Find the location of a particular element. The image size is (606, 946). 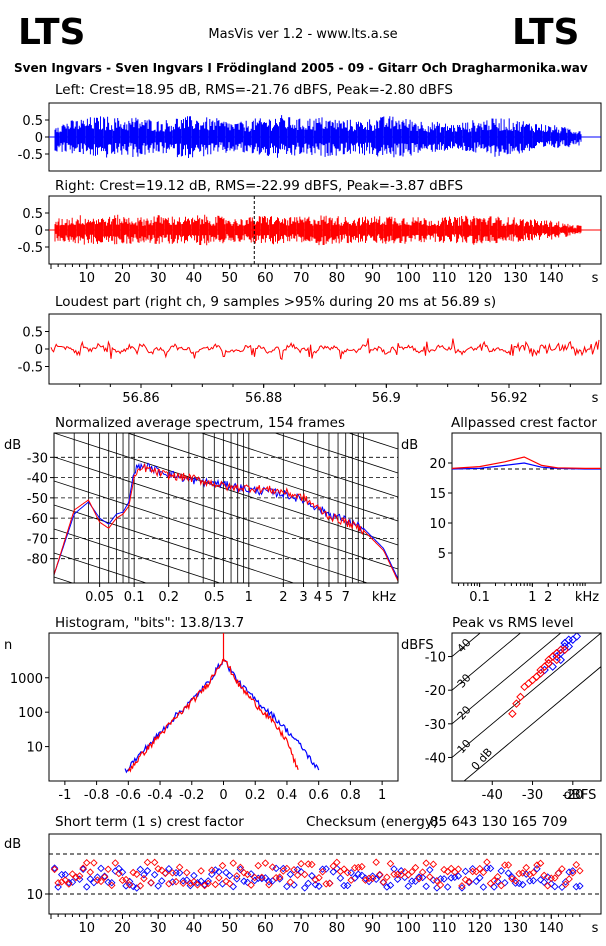

spectrum-title: Normalized average spectrum, 154 frames is located at coordinates (200, 423).